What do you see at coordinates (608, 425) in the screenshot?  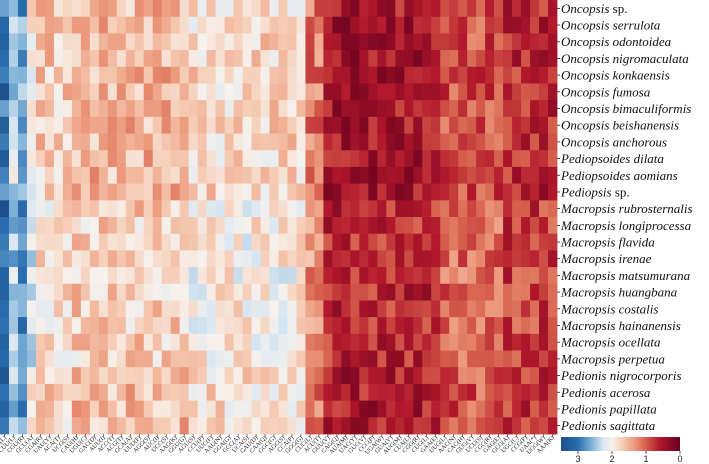 I see `row-label: Pedionis sagittata` at bounding box center [608, 425].